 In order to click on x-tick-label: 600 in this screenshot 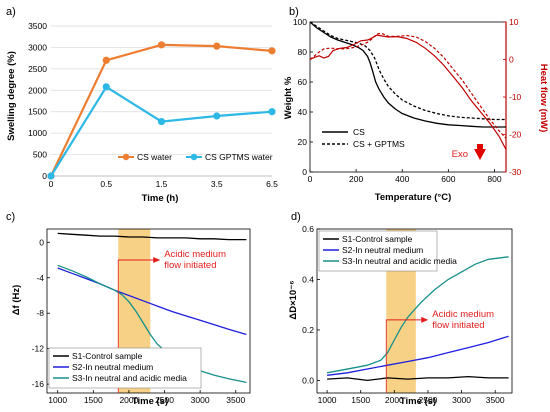, I will do `click(448, 179)`.